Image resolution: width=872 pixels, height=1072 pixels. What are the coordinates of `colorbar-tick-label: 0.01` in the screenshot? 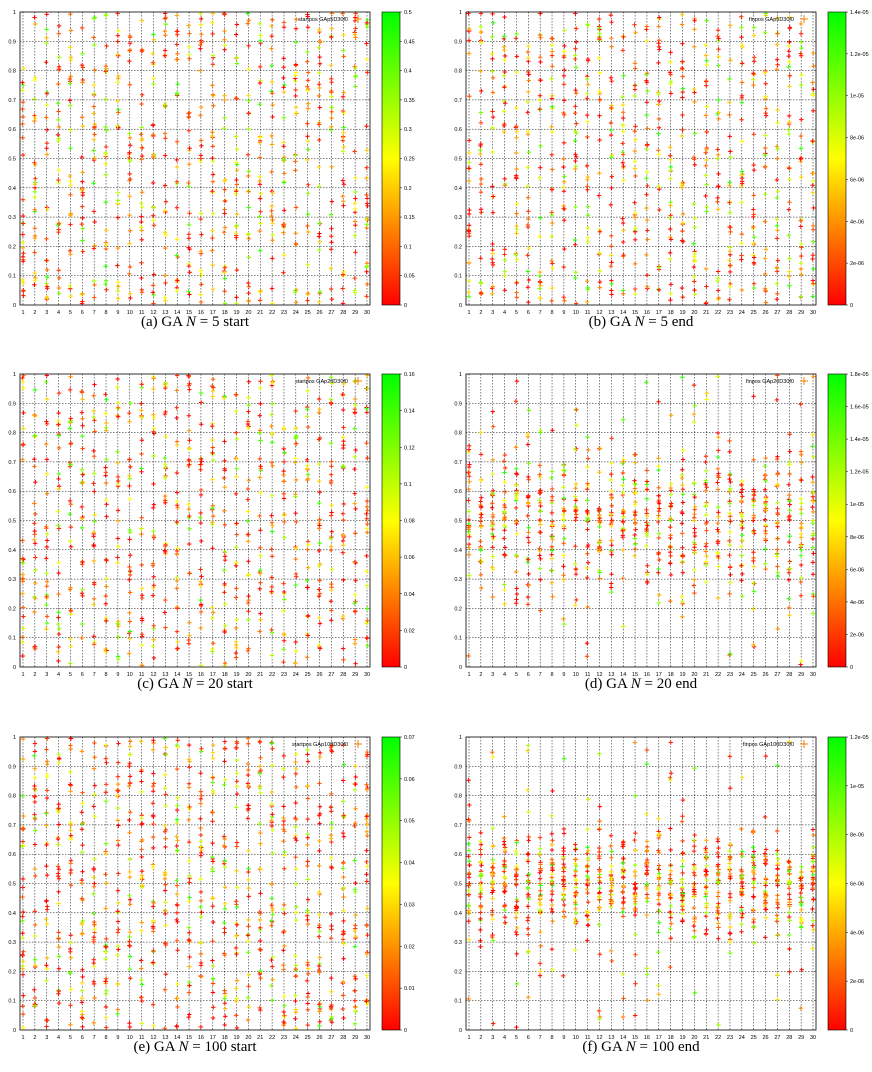 It's located at (409, 989).